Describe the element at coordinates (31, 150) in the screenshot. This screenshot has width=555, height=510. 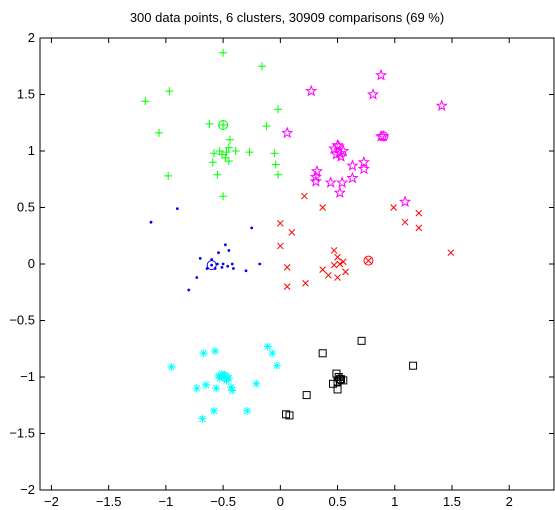
I see `y-tick-label: 1` at that location.